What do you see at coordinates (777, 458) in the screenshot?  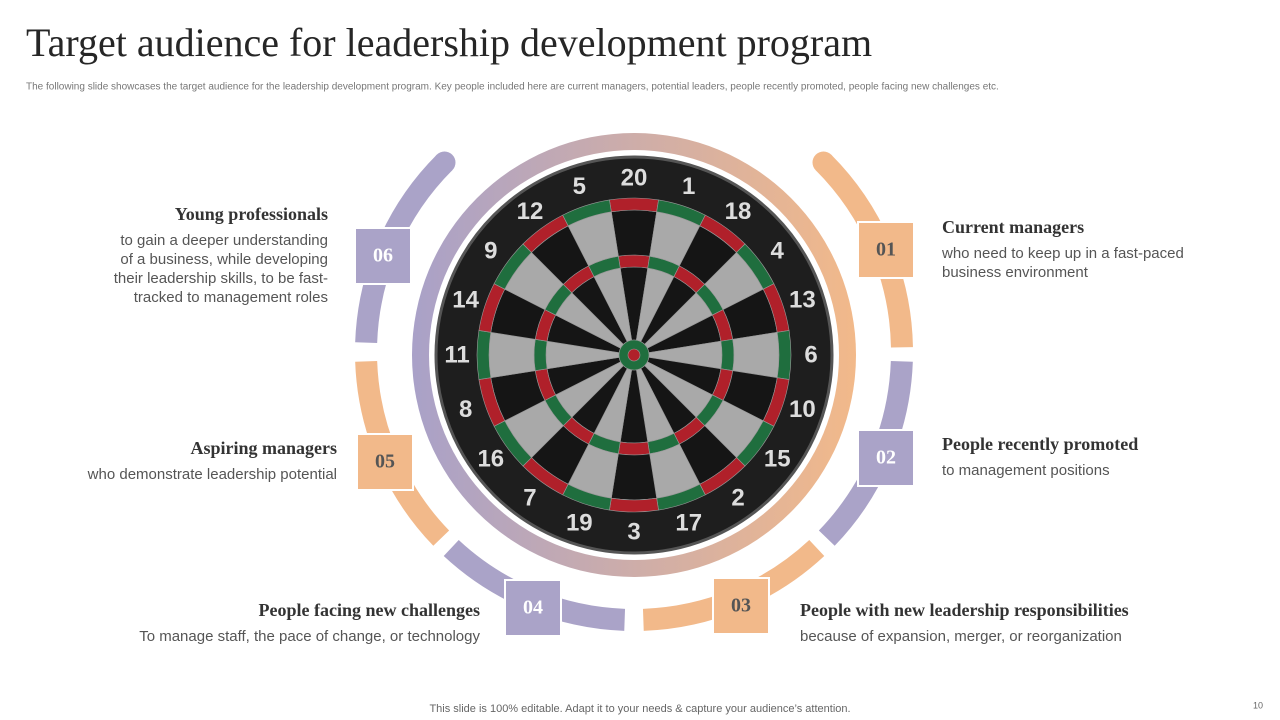 I see `board-number: 15` at bounding box center [777, 458].